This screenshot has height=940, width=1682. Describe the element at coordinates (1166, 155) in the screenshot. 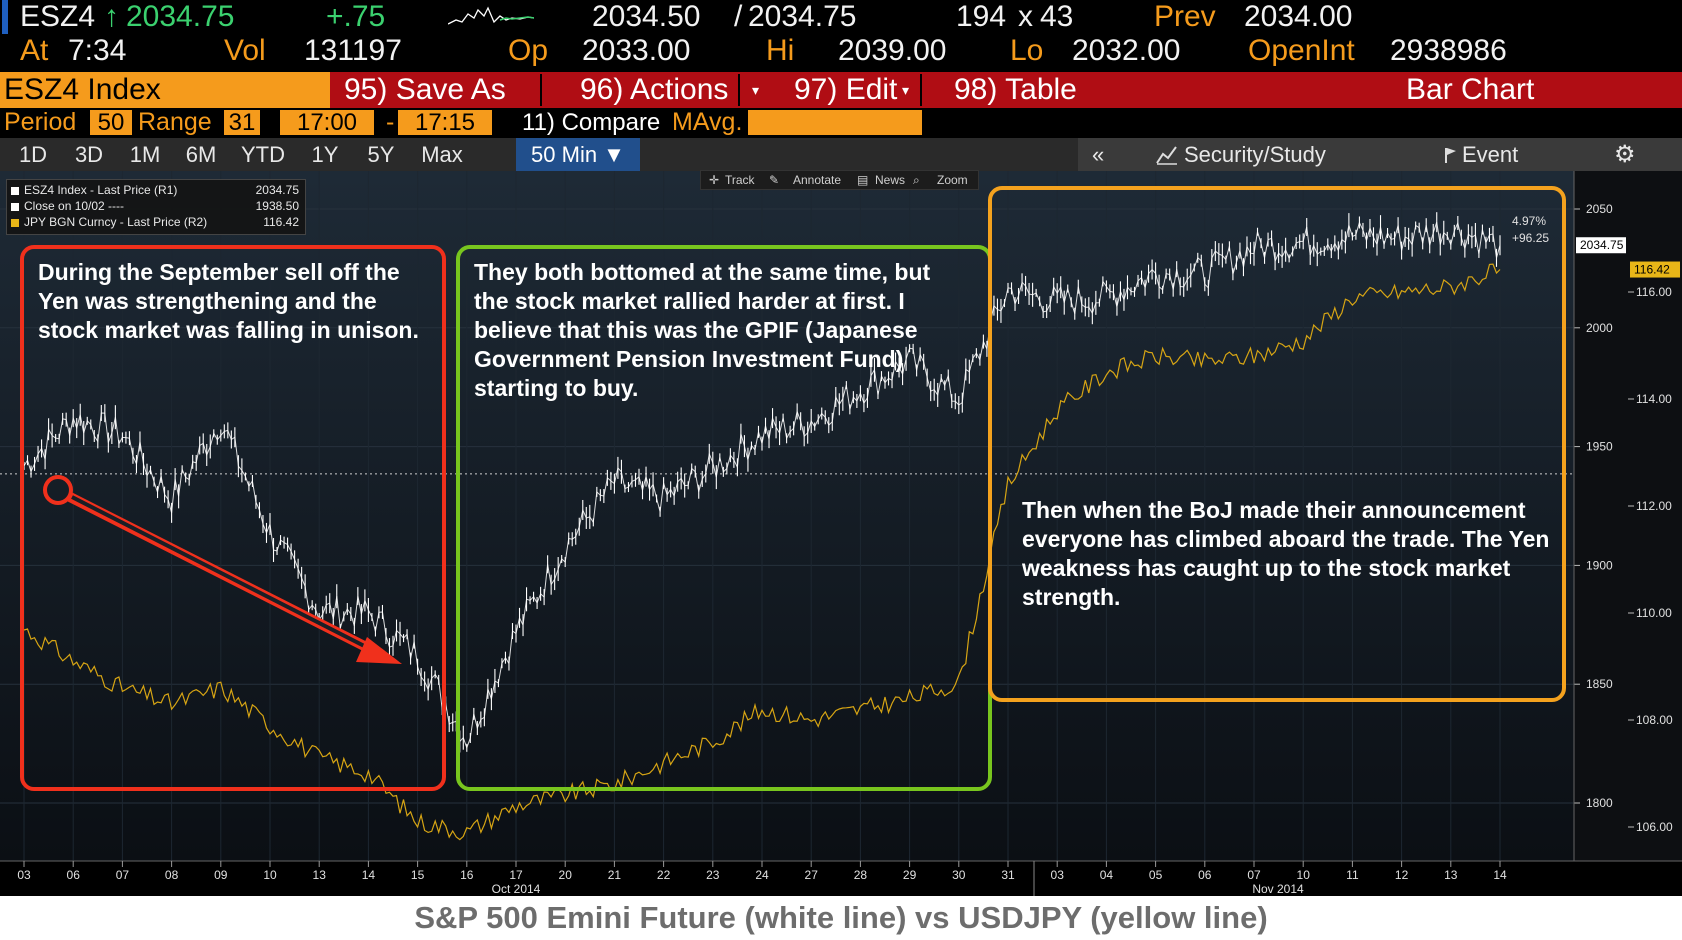

I see `chart-study-icon` at that location.